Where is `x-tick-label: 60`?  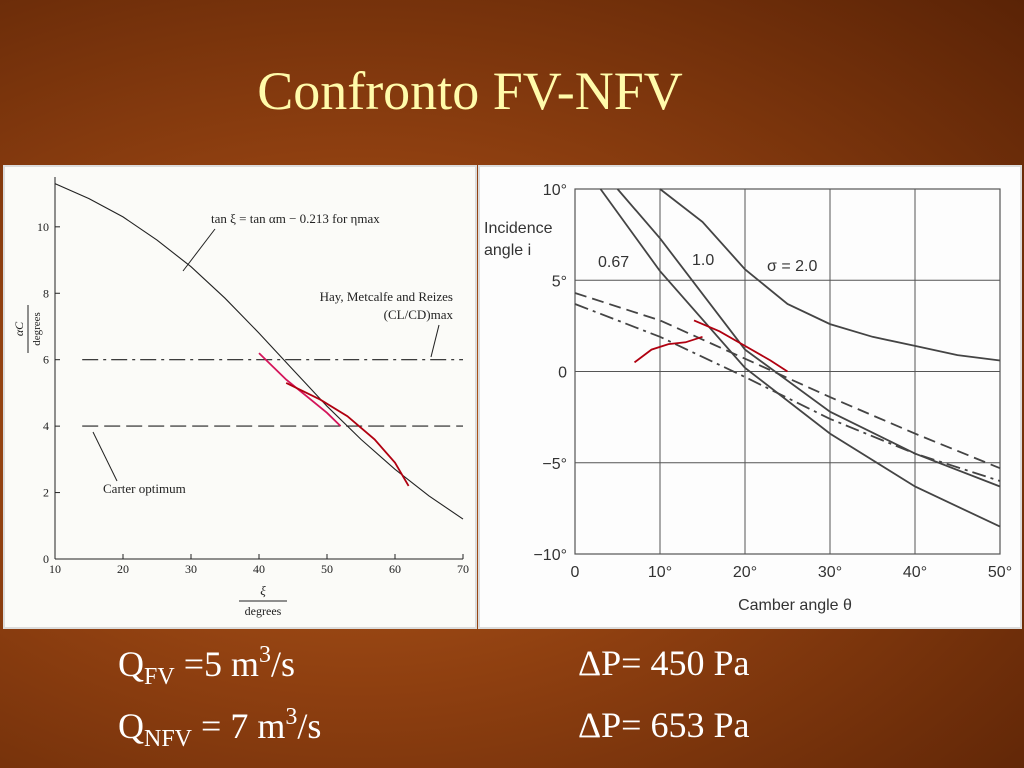
x-tick-label: 60 is located at coordinates (395, 569).